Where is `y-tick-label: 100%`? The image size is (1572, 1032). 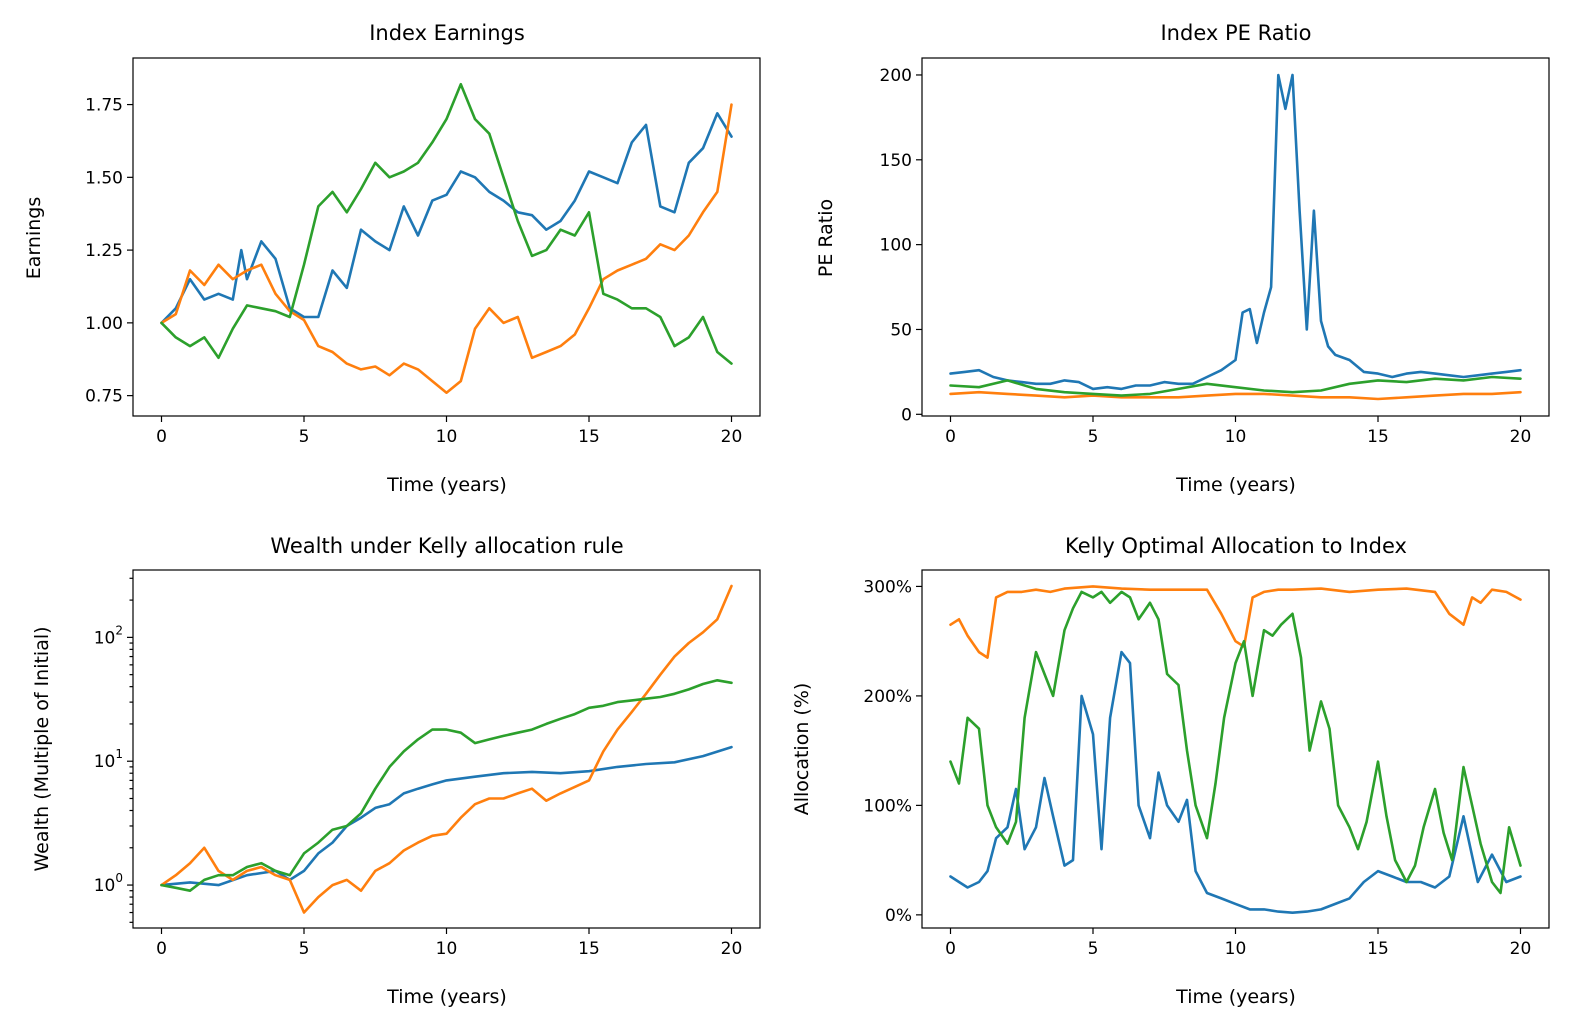 y-tick-label: 100% is located at coordinates (887, 806).